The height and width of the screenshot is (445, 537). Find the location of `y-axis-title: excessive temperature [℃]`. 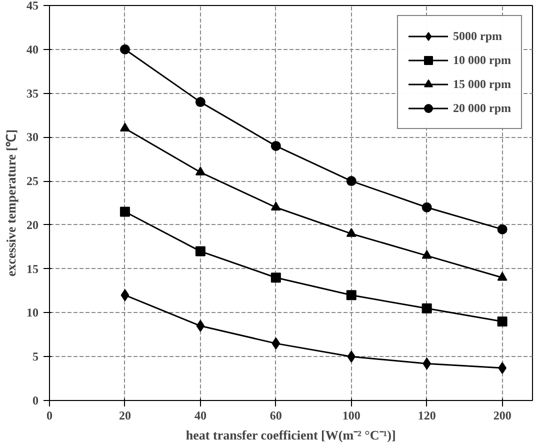

y-axis-title: excessive temperature [℃] is located at coordinates (11, 203).